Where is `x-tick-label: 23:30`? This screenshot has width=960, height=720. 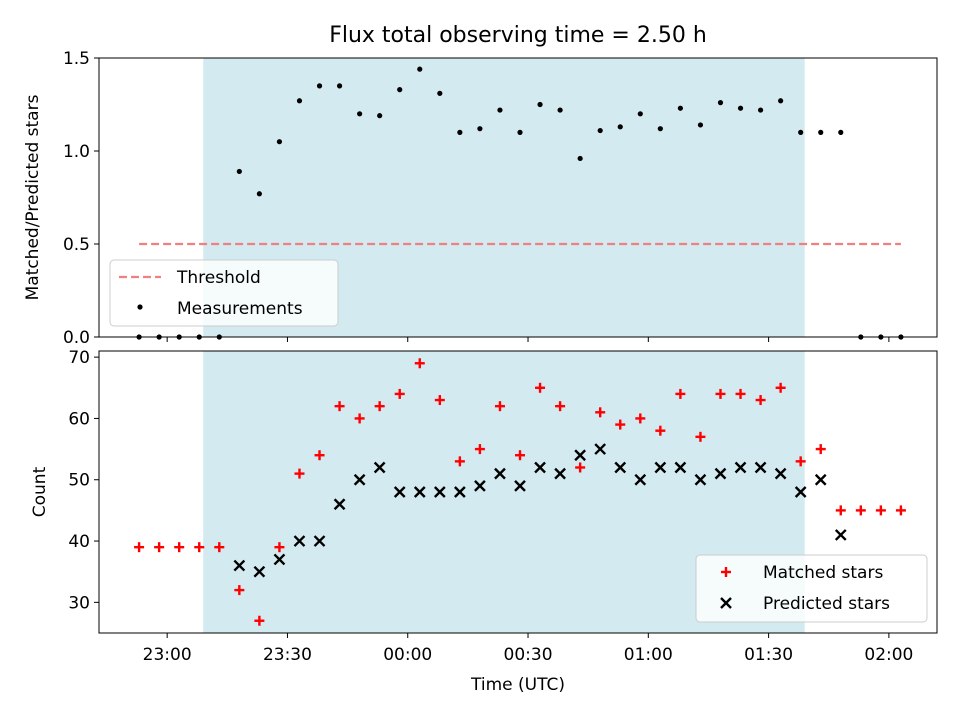 x-tick-label: 23:30 is located at coordinates (287, 655).